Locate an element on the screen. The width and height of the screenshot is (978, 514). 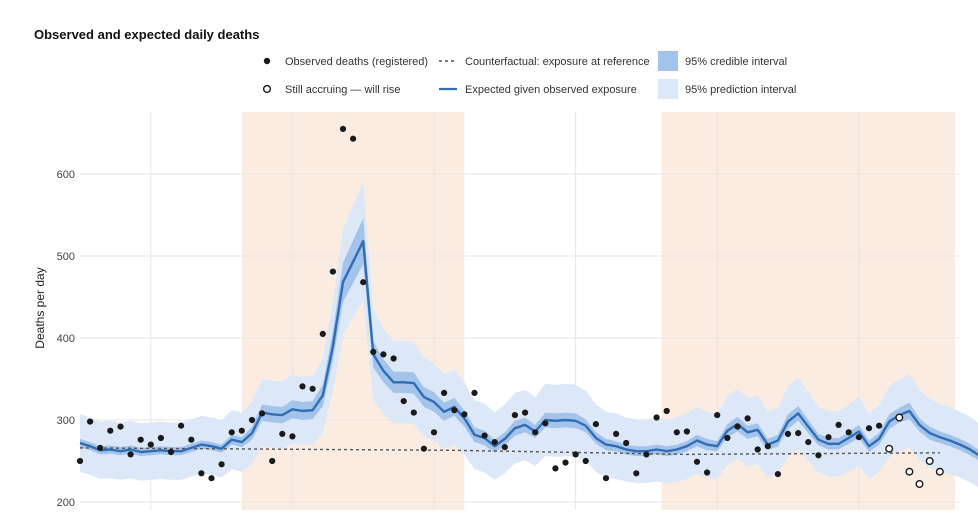
legend-item-counterfactual: Counterfactual: exposure at reference is located at coordinates (544, 62).